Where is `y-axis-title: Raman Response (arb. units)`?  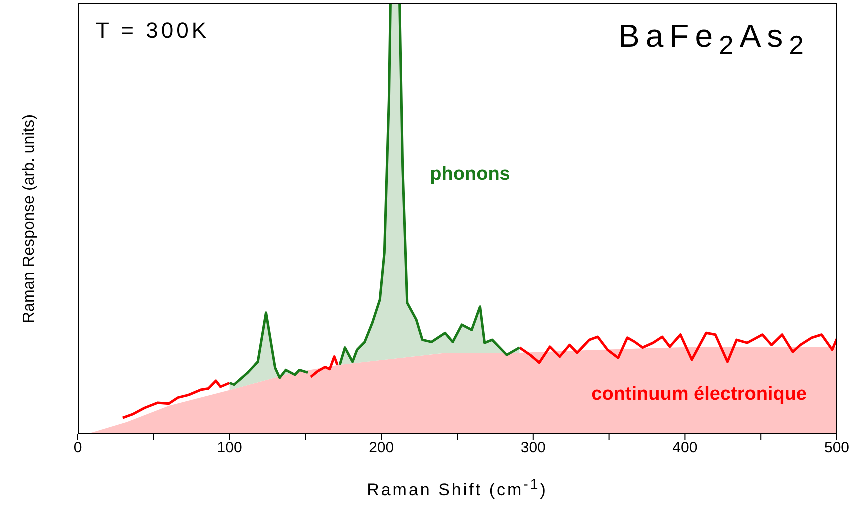
y-axis-title: Raman Response (arb. units) is located at coordinates (30, 218).